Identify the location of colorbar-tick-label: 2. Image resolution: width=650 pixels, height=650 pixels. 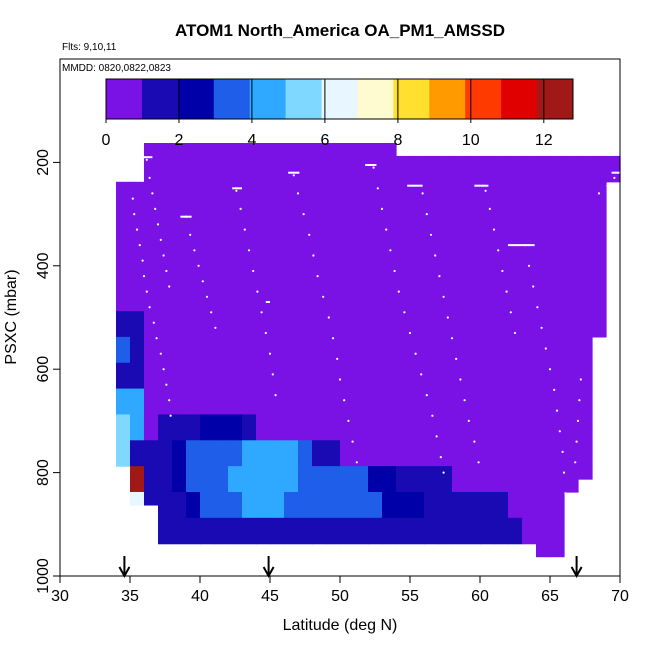
(179, 140).